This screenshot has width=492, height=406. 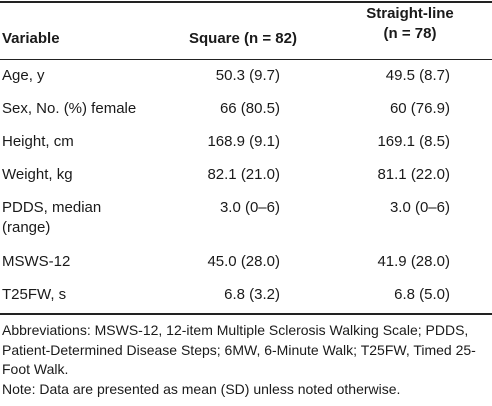 What do you see at coordinates (249, 108) in the screenshot?
I see `row-square-value: 66 (80.5)` at bounding box center [249, 108].